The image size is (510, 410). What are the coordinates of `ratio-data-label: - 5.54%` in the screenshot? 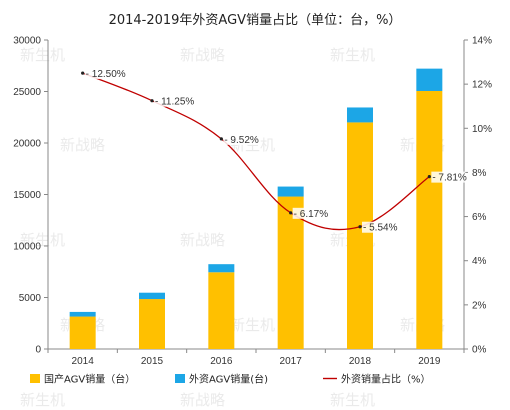 It's located at (380, 228).